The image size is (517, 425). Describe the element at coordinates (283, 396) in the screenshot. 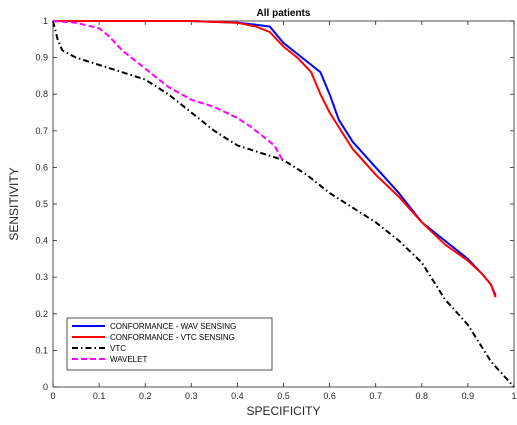

I see `x-tick-label: 0.5` at that location.